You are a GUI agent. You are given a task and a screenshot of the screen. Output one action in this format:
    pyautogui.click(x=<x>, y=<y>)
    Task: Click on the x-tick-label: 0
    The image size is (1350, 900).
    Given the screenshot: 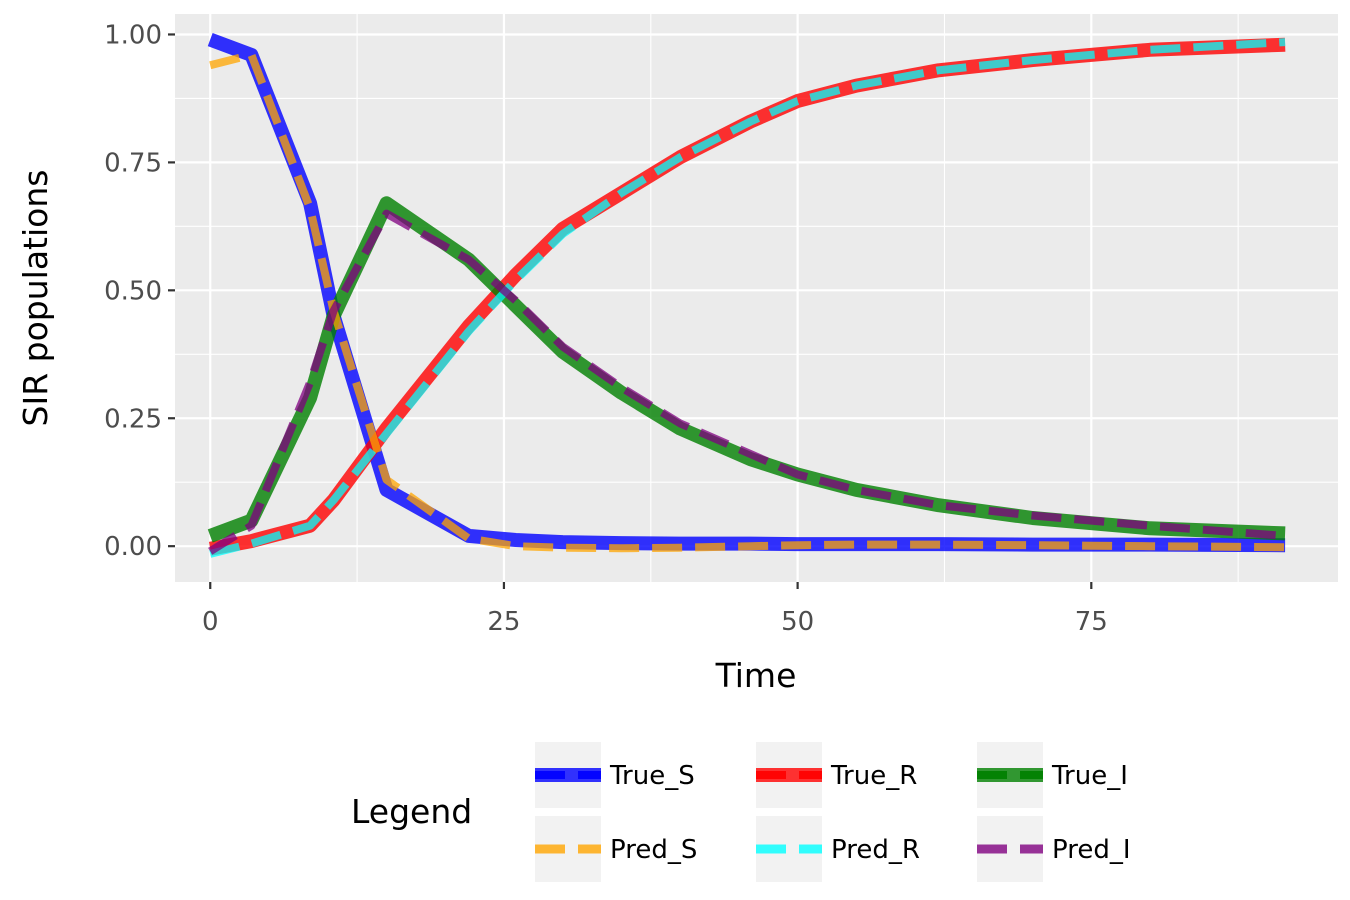 What is the action you would take?
    pyautogui.click(x=210, y=622)
    